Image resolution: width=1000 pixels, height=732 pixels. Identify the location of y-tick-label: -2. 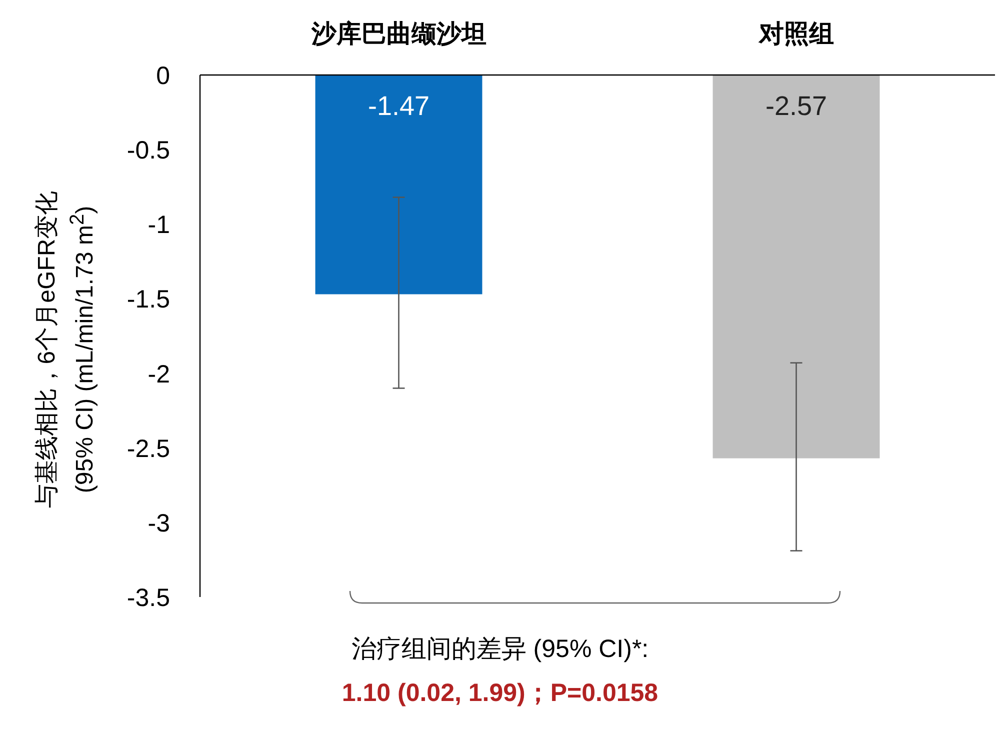
(159, 374).